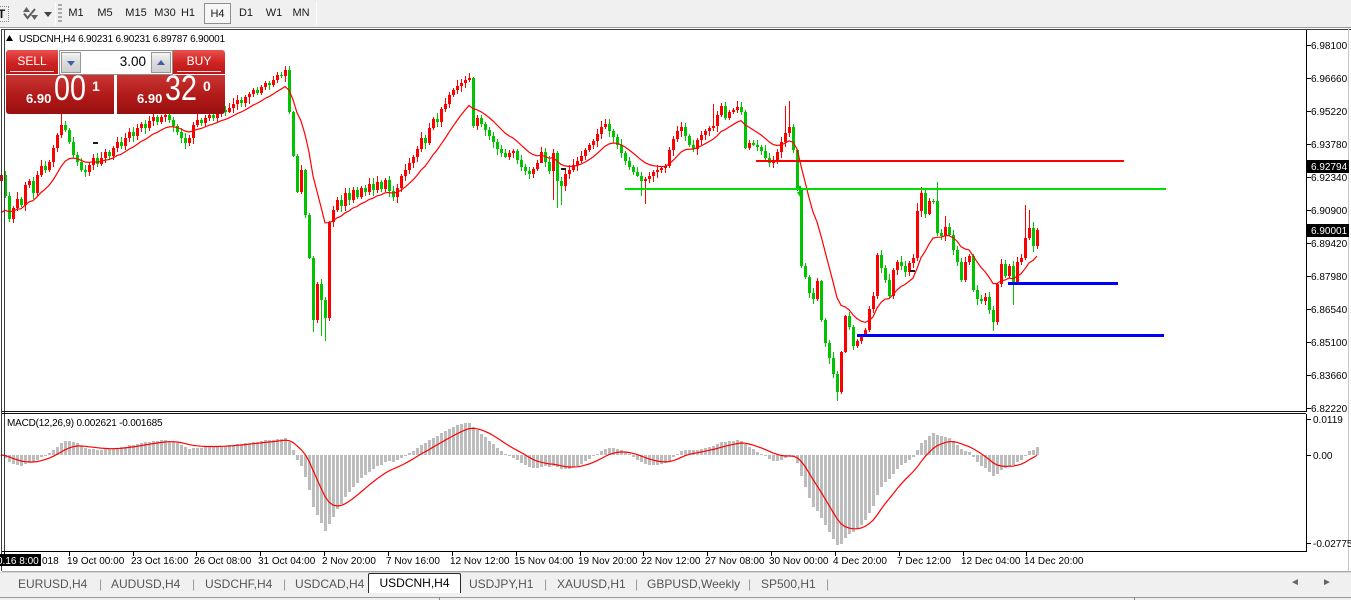  I want to click on svg-text: 018, so click(50, 561).